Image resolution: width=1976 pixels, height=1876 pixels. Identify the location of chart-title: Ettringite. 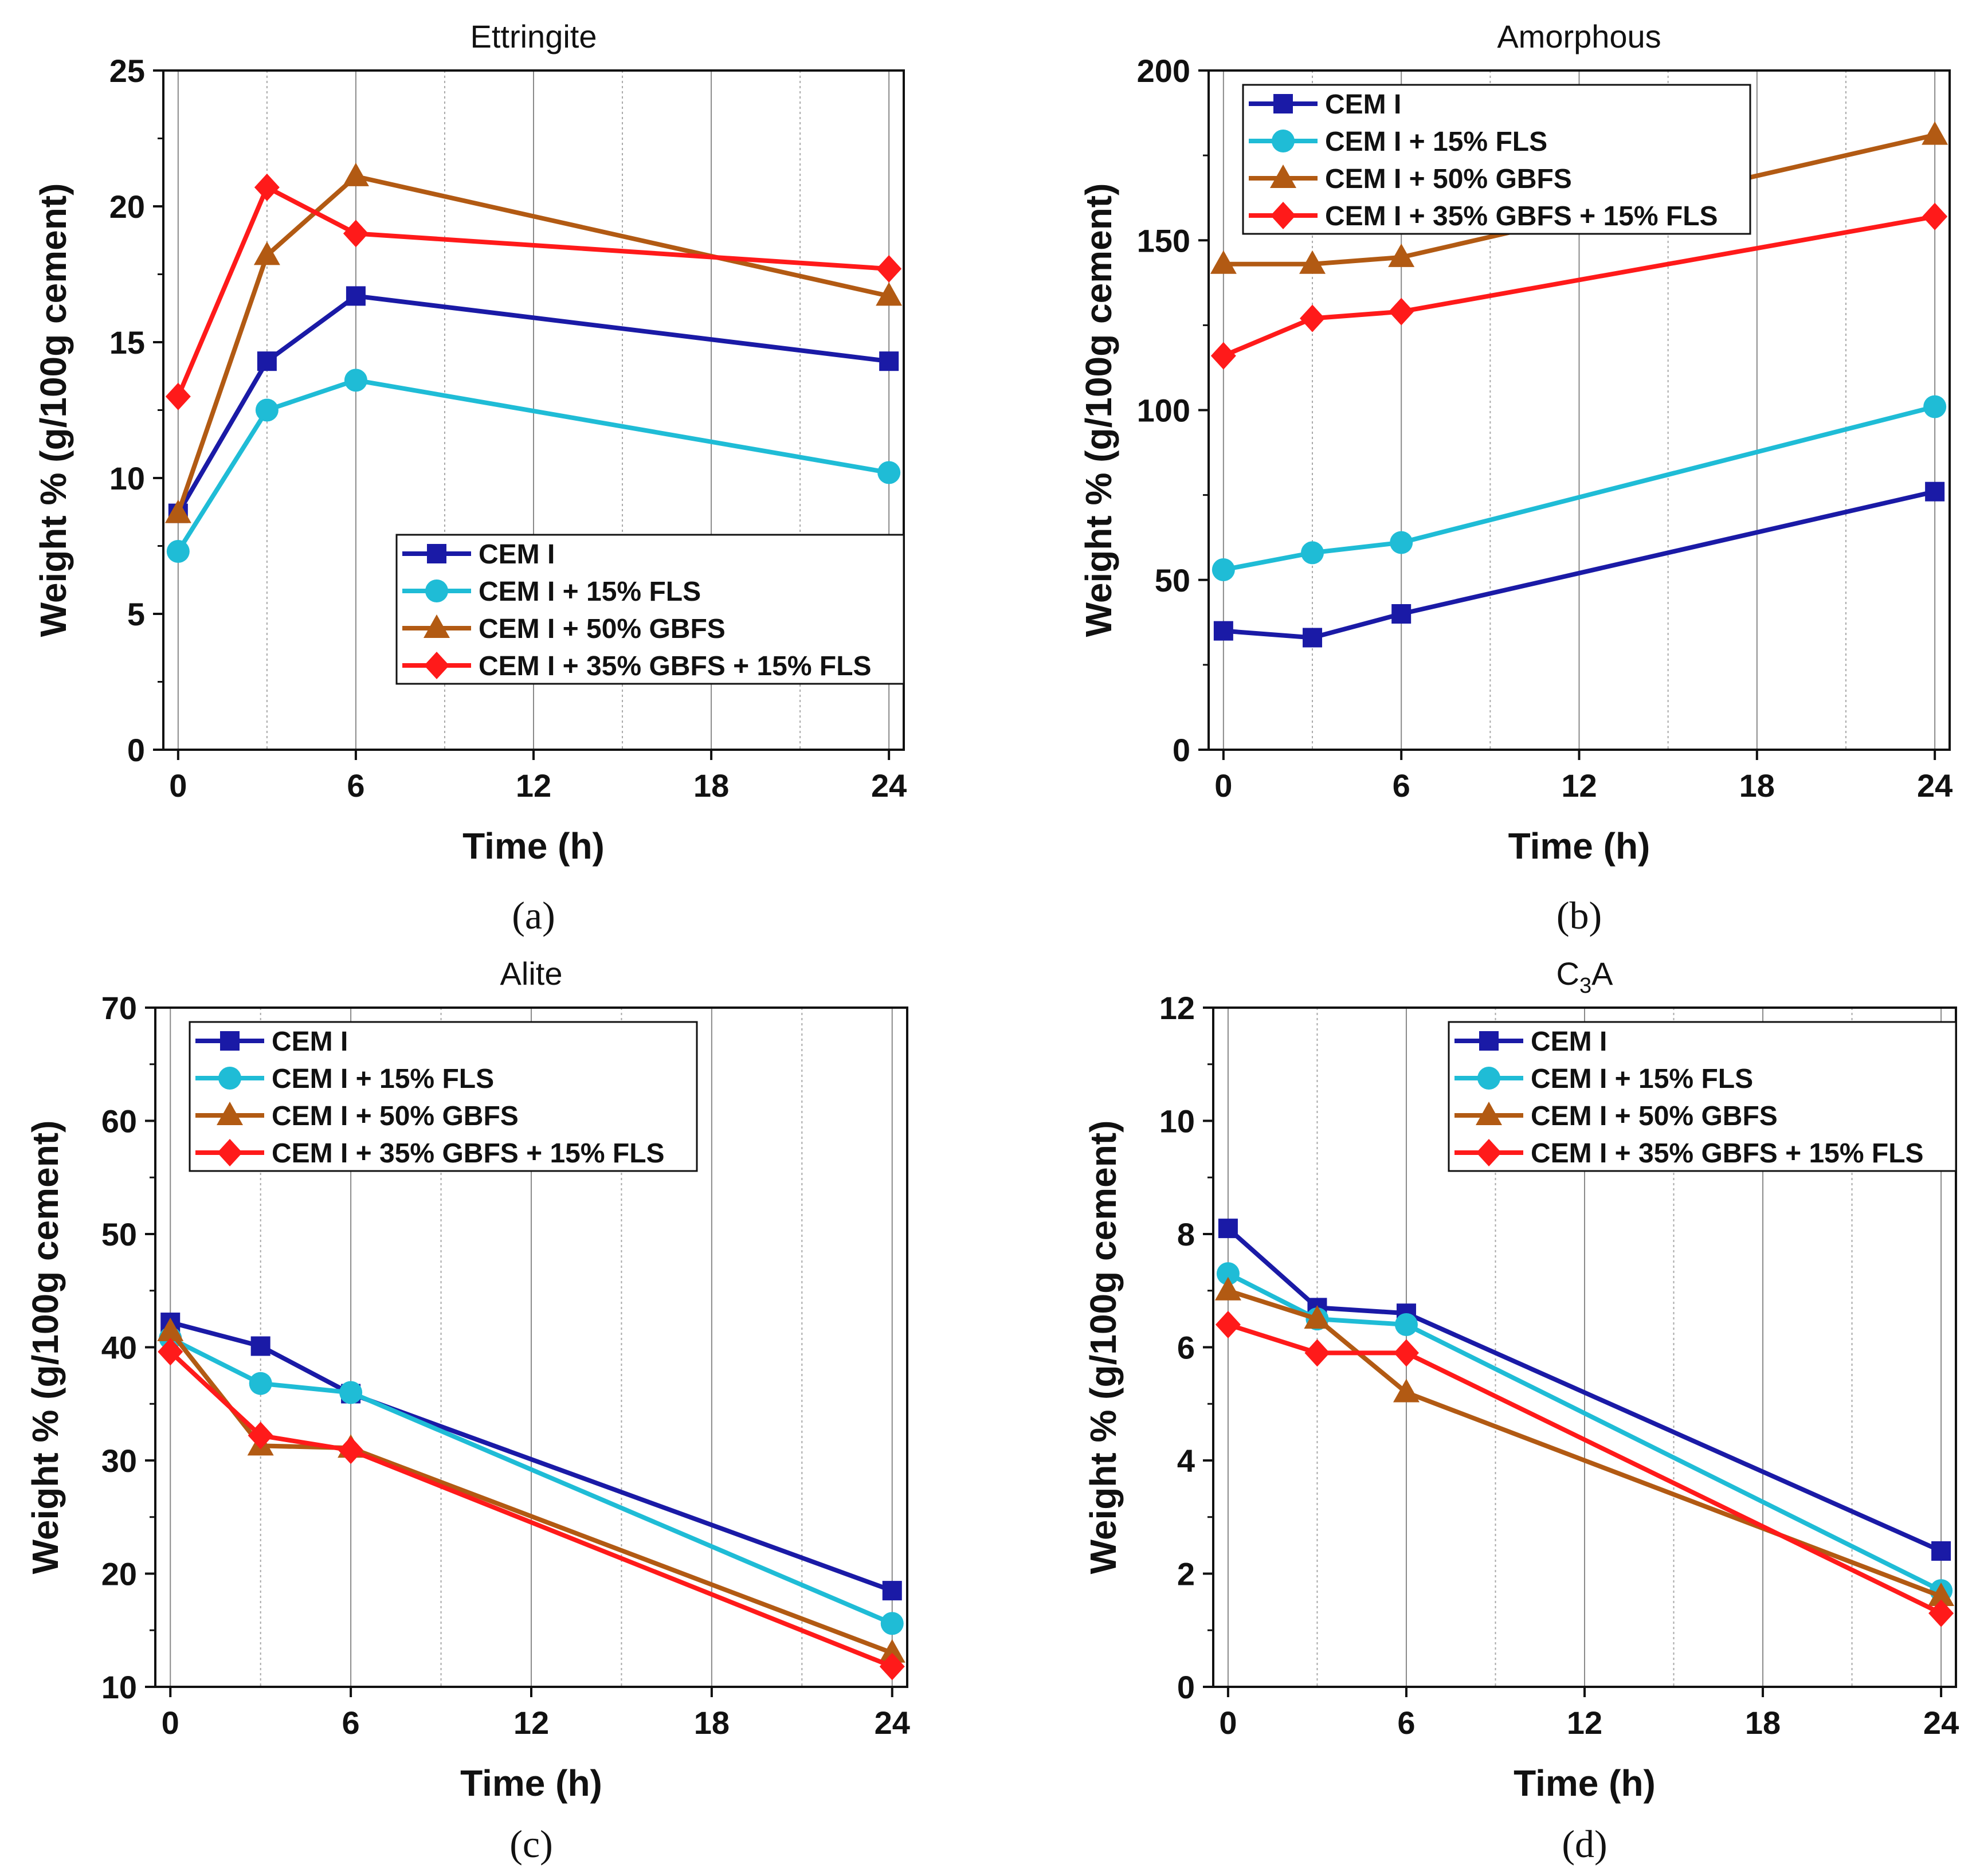
(534, 36).